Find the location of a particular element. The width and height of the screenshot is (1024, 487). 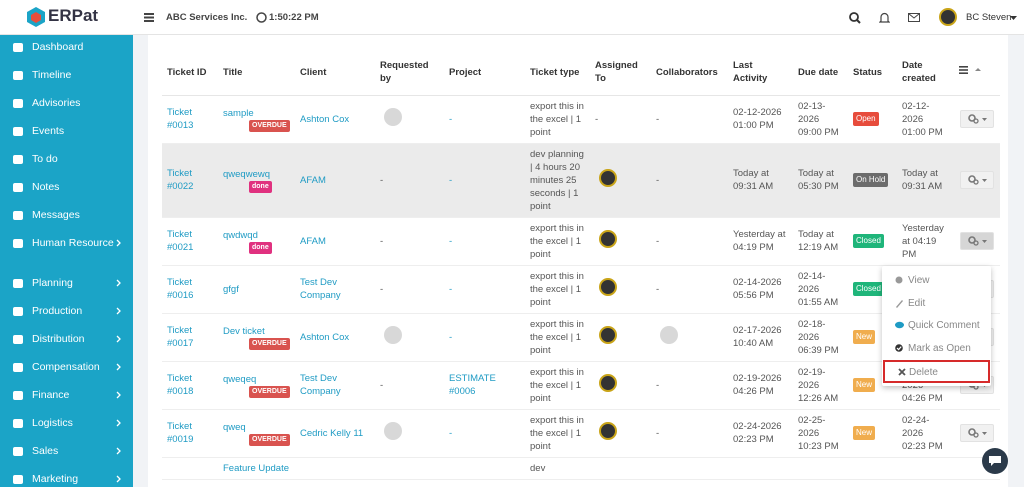

nav-item: Events is located at coordinates (66, 133).